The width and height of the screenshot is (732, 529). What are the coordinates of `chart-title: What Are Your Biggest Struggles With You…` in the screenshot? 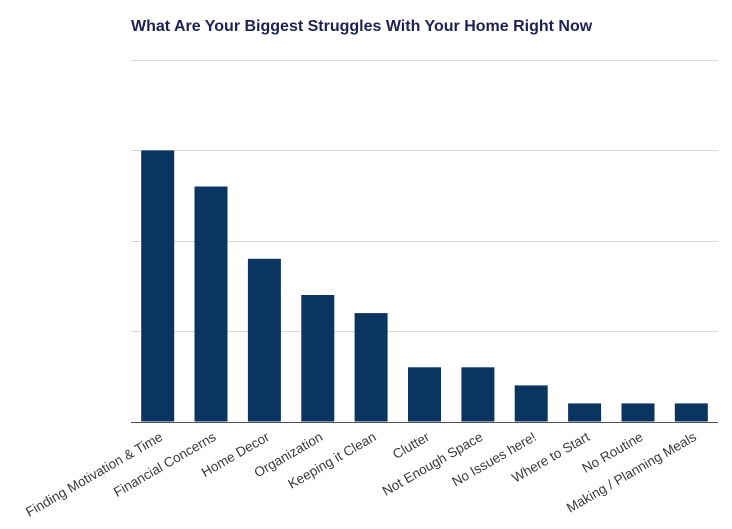 It's located at (362, 26).